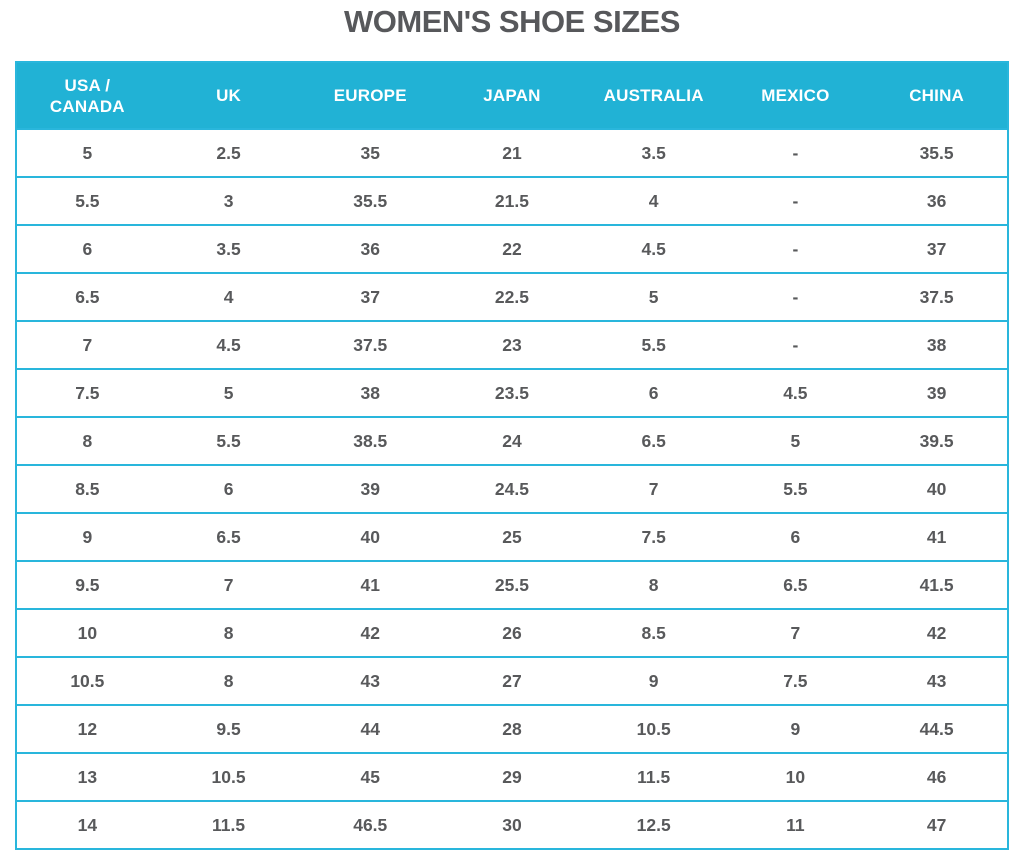  I want to click on table-cell: 29, so click(512, 776).